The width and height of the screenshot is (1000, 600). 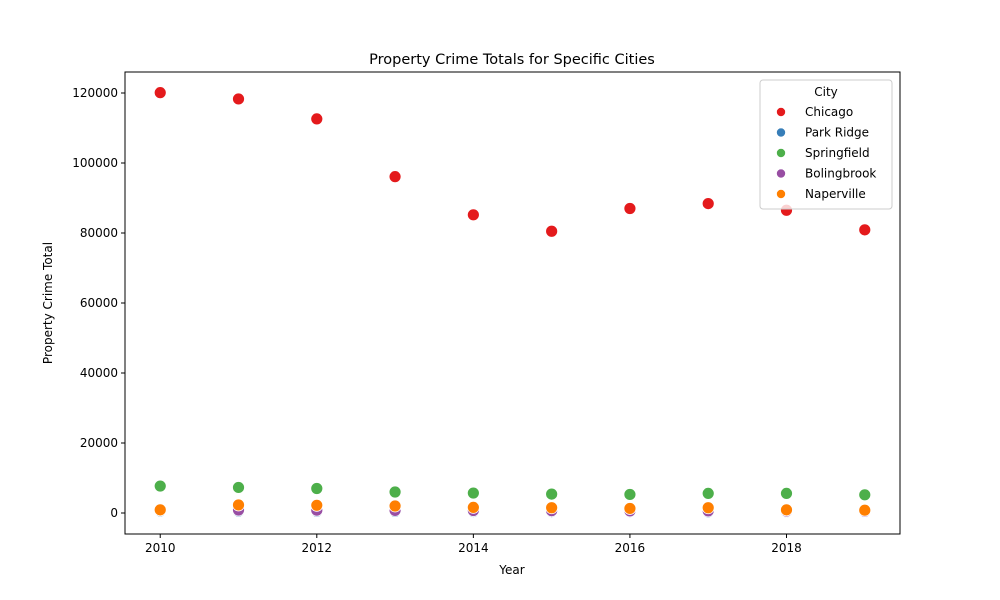 I want to click on legend-label: Springfield, so click(x=837, y=153).